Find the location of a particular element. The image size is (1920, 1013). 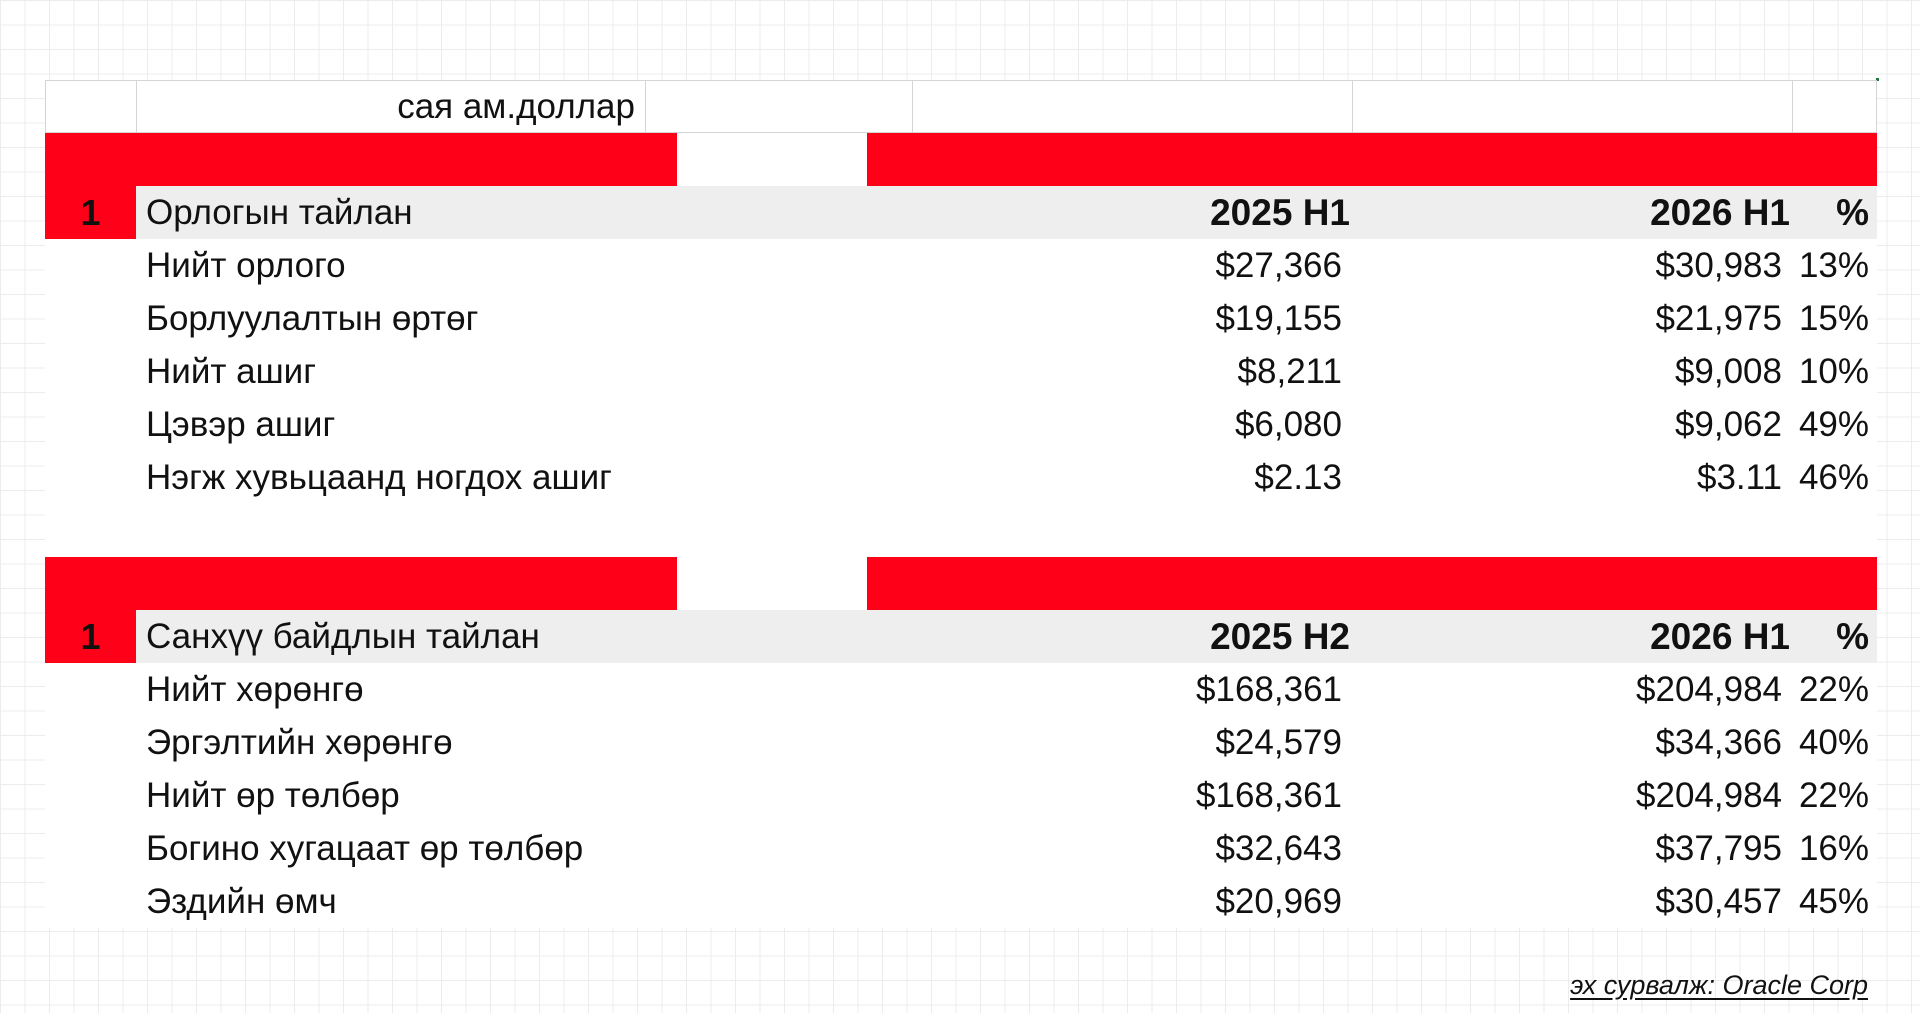

value-col-1: $2.13 is located at coordinates (1298, 477).